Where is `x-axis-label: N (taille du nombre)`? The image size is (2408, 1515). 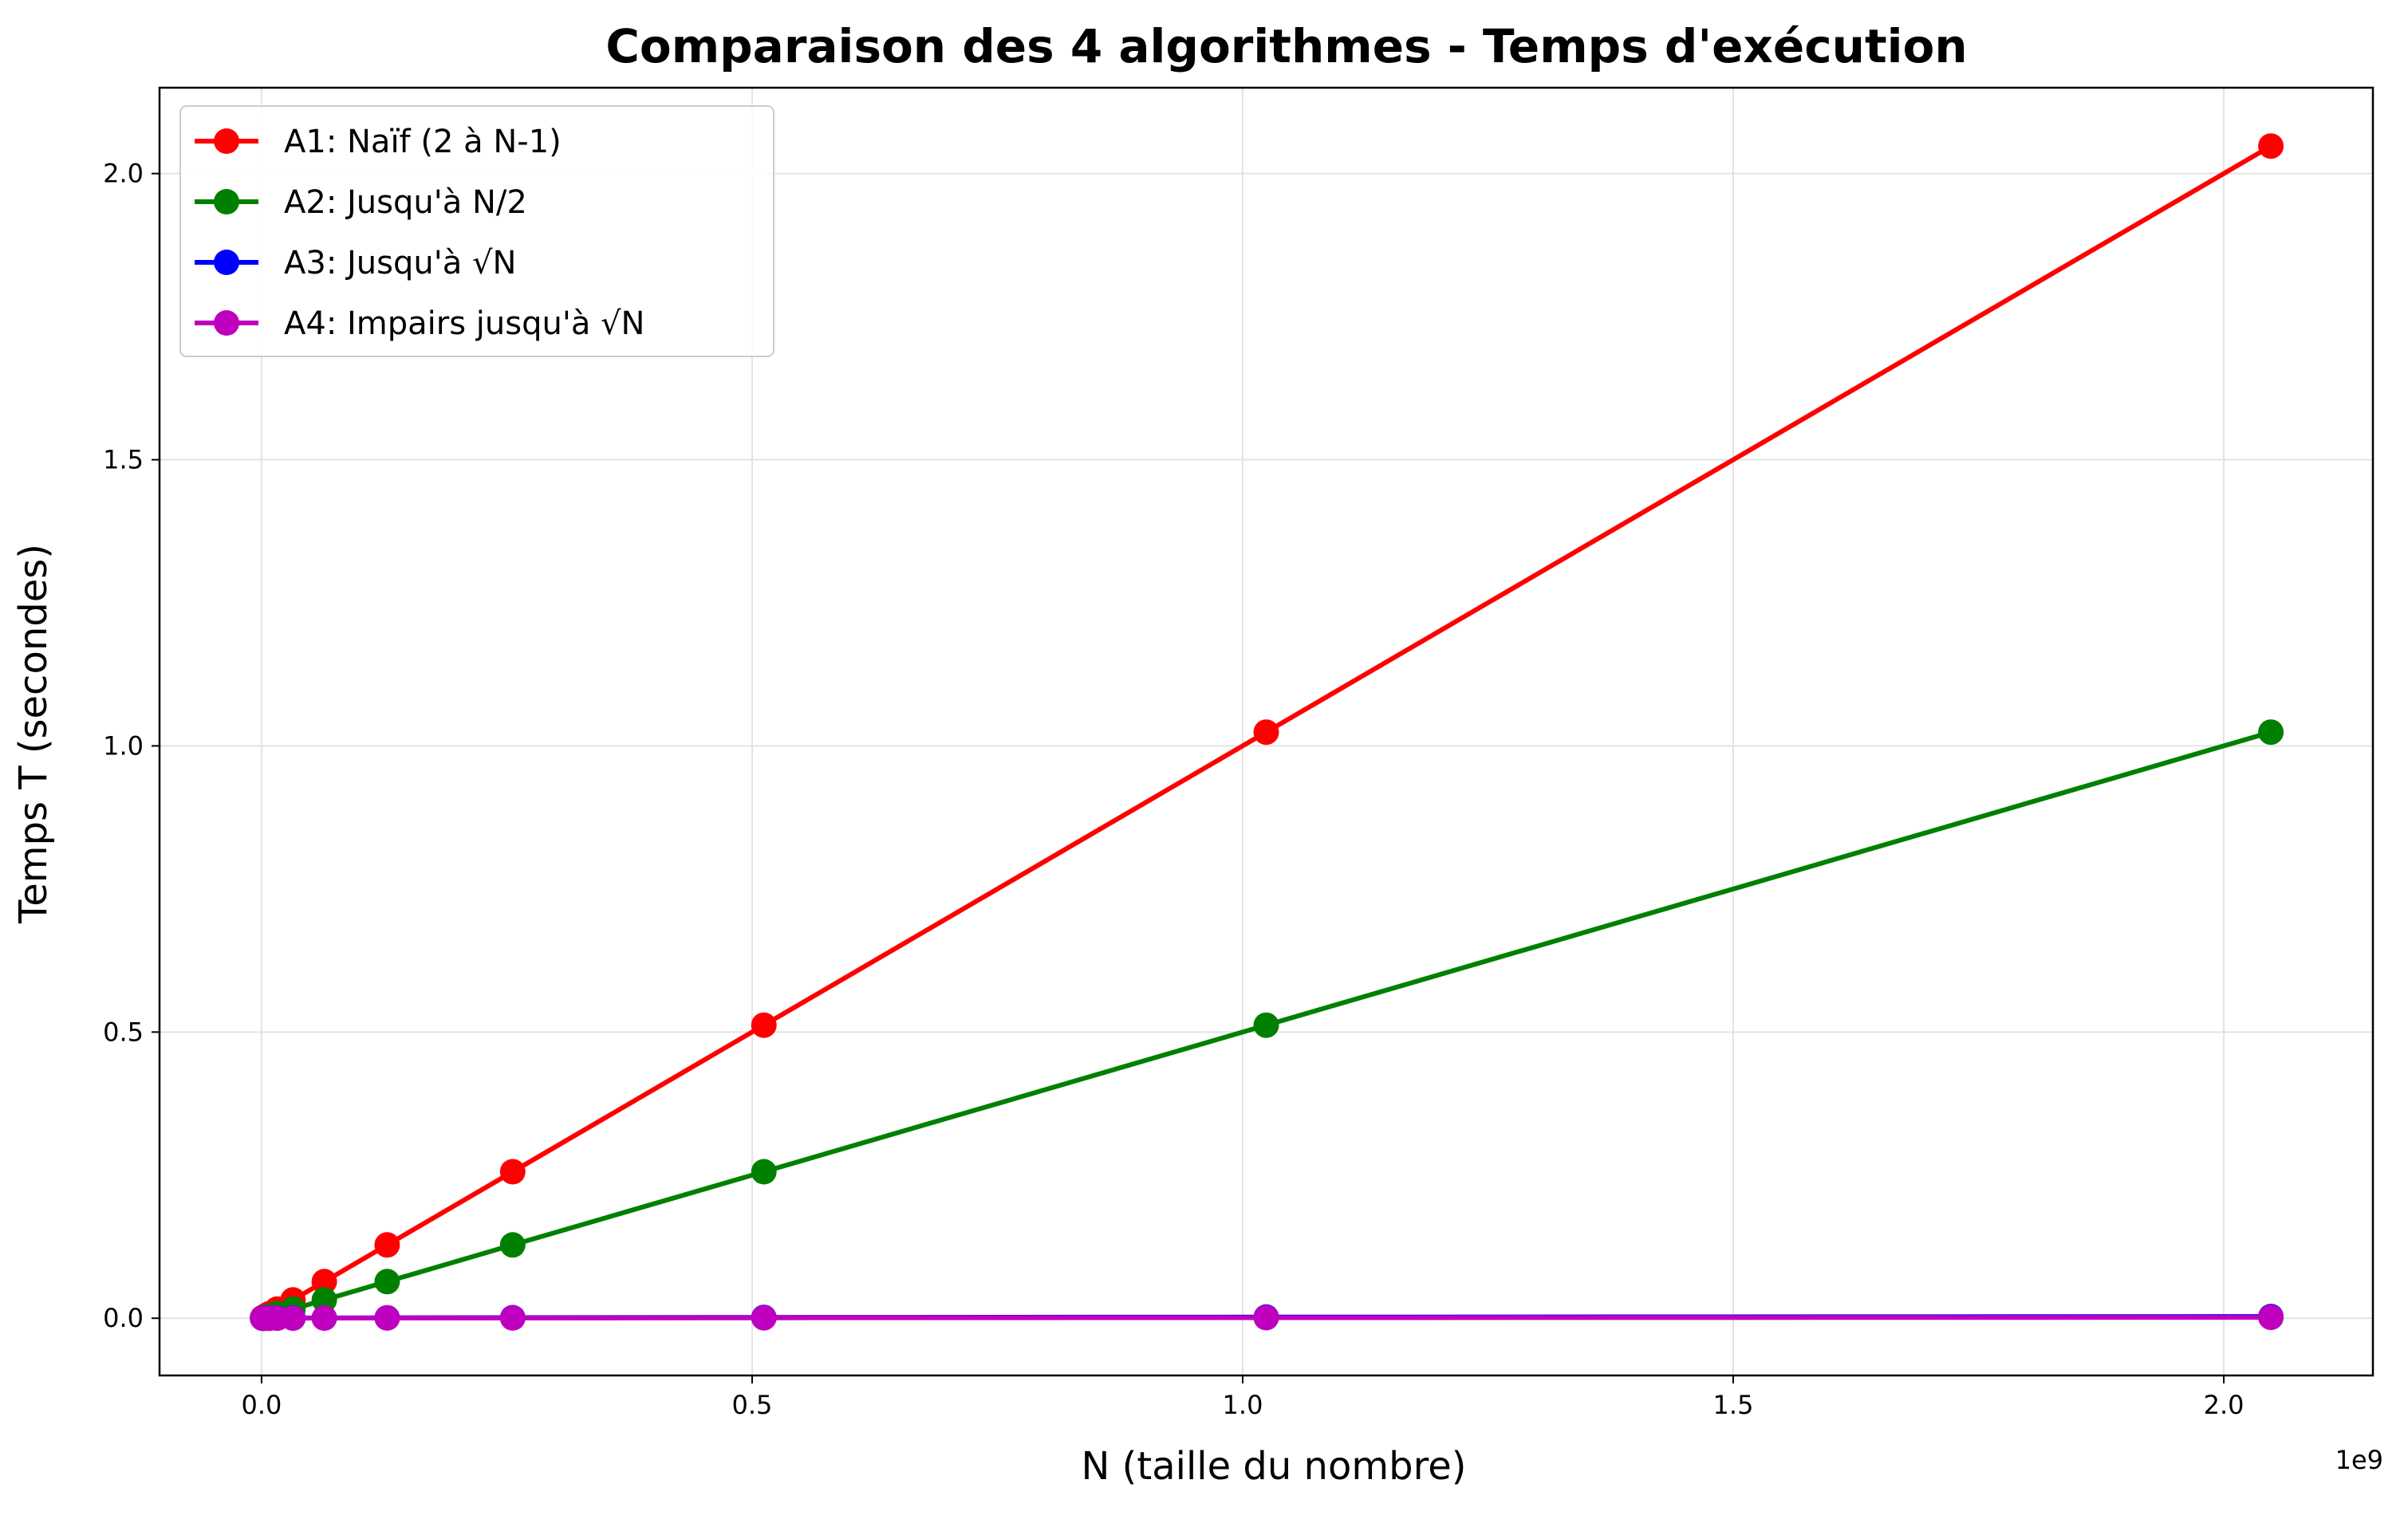
x-axis-label: N (taille du nombre) is located at coordinates (1273, 1467).